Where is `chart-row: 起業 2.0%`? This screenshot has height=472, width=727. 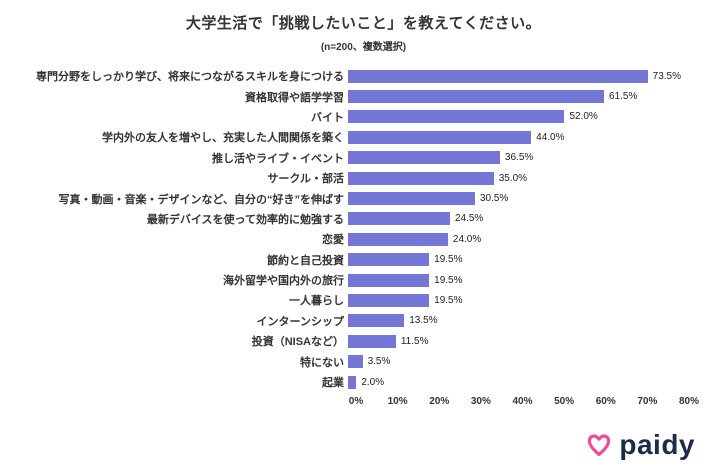
chart-row: 起業 2.0% is located at coordinates (367, 382).